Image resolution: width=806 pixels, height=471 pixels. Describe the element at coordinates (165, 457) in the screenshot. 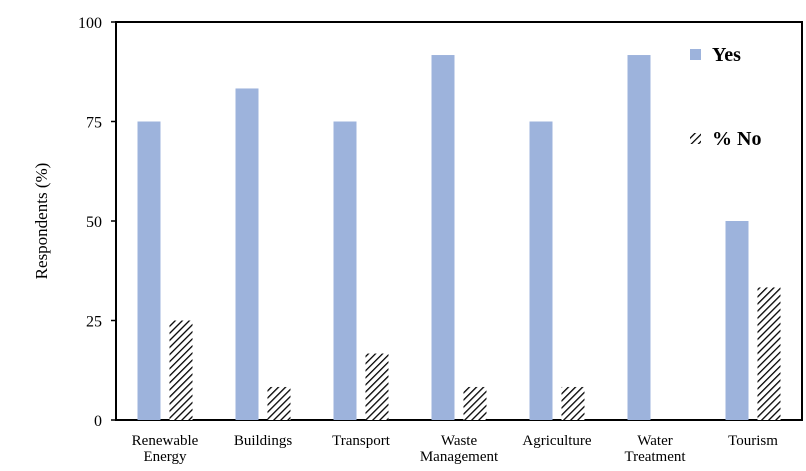

I see `x-category-label: Energy` at that location.